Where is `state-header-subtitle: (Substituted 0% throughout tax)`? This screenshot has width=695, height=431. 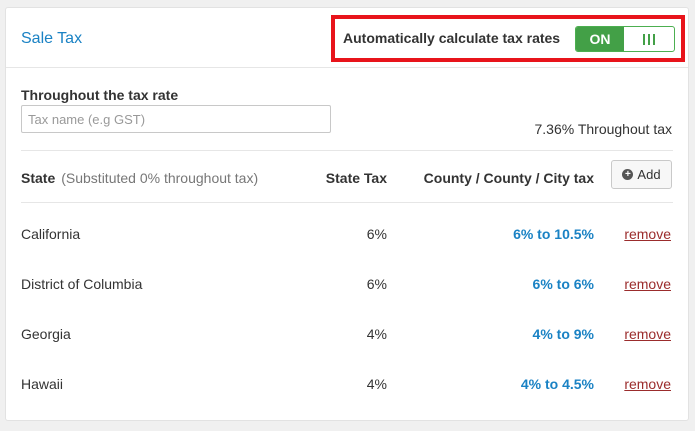 state-header-subtitle: (Substituted 0% throughout tax) is located at coordinates (160, 178).